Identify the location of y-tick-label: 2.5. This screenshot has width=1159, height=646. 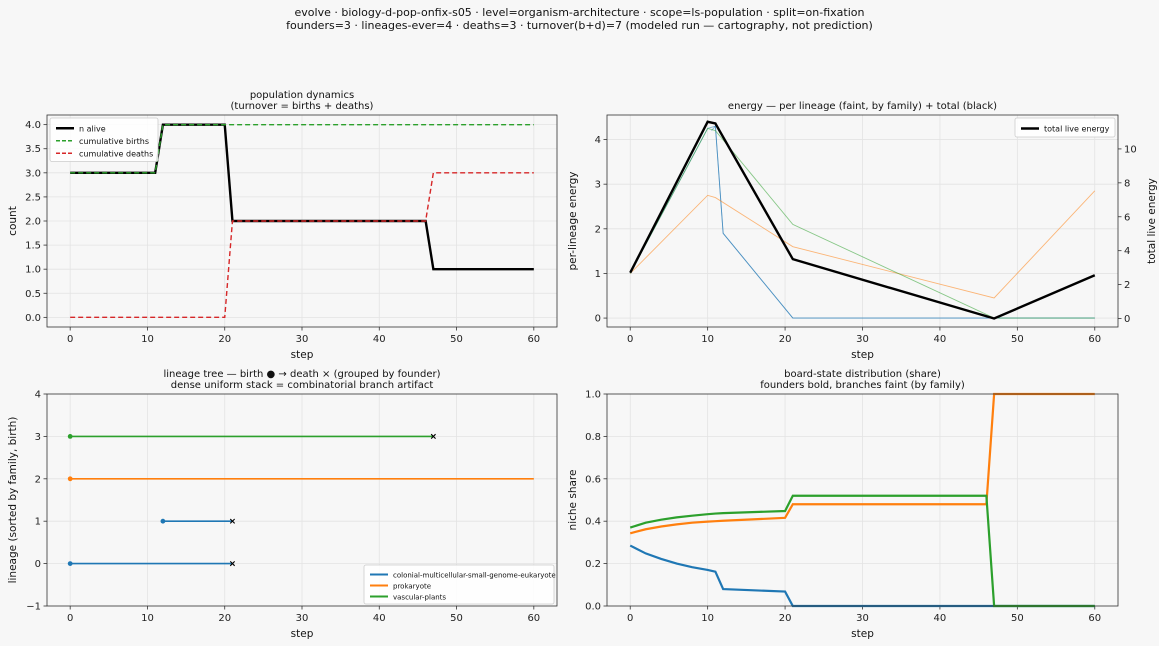
(33, 197).